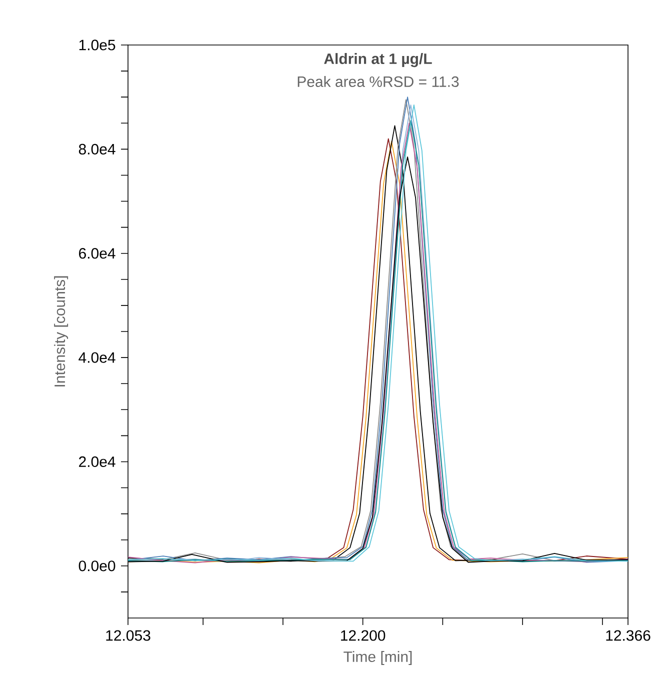 This screenshot has width=656, height=696. Describe the element at coordinates (97, 149) in the screenshot. I see `y-tick-label: 8.0e4` at that location.